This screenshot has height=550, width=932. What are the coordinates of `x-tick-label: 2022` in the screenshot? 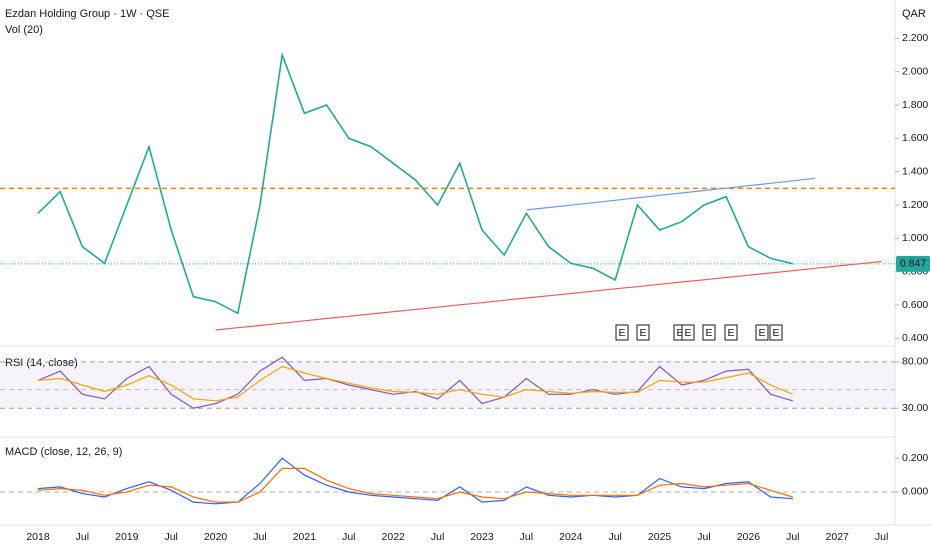 It's located at (394, 537).